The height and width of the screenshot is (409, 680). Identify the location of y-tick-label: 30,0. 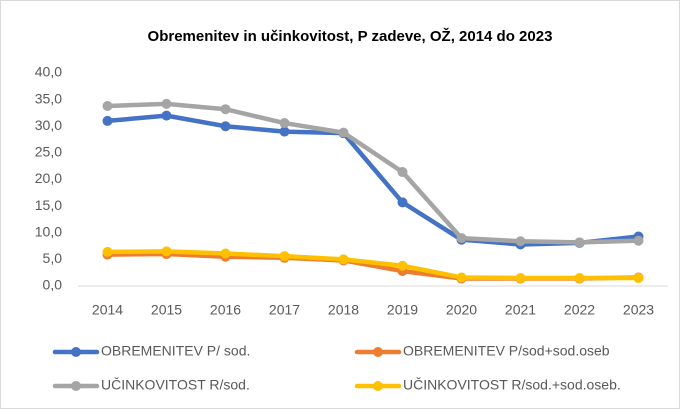
(48, 125).